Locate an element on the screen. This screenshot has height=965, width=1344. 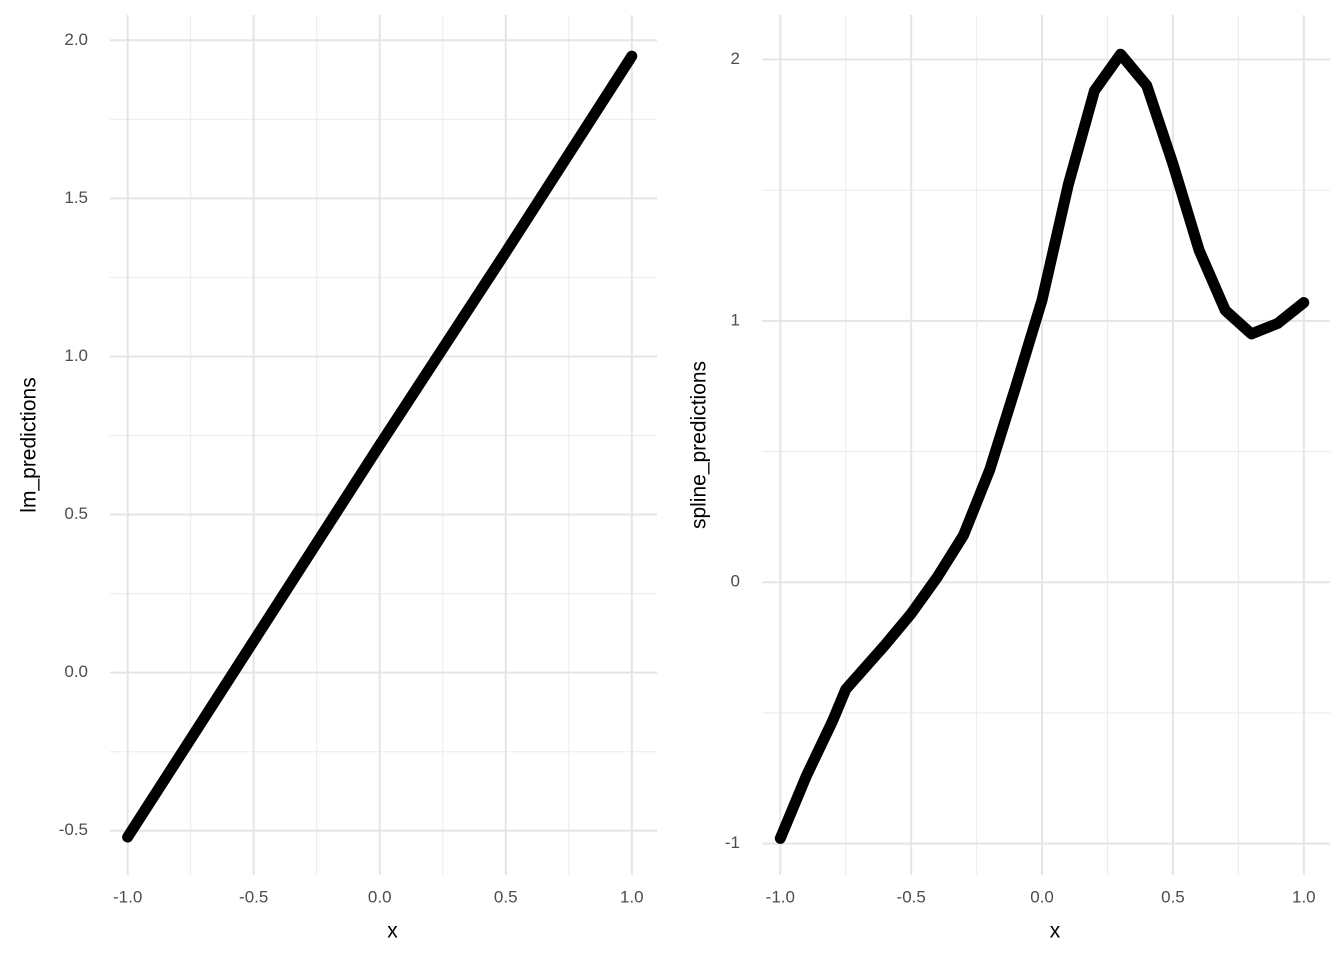
y-tick-label: 0.5 is located at coordinates (76, 513).